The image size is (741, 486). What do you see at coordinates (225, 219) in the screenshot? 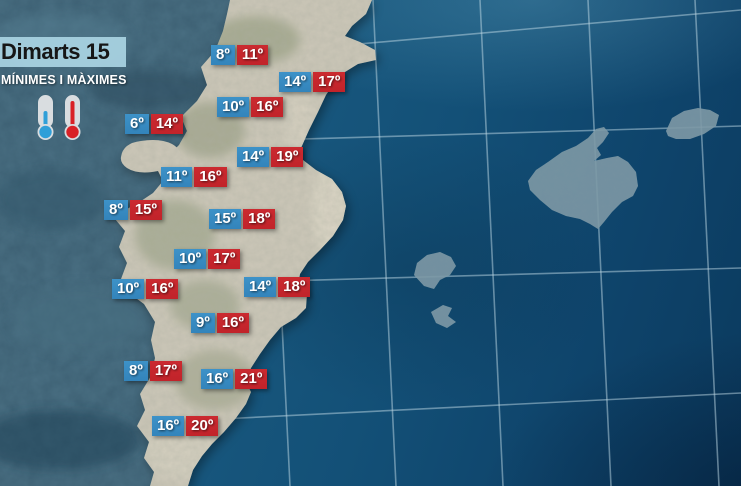
I see `min-temp: 15º` at bounding box center [225, 219].